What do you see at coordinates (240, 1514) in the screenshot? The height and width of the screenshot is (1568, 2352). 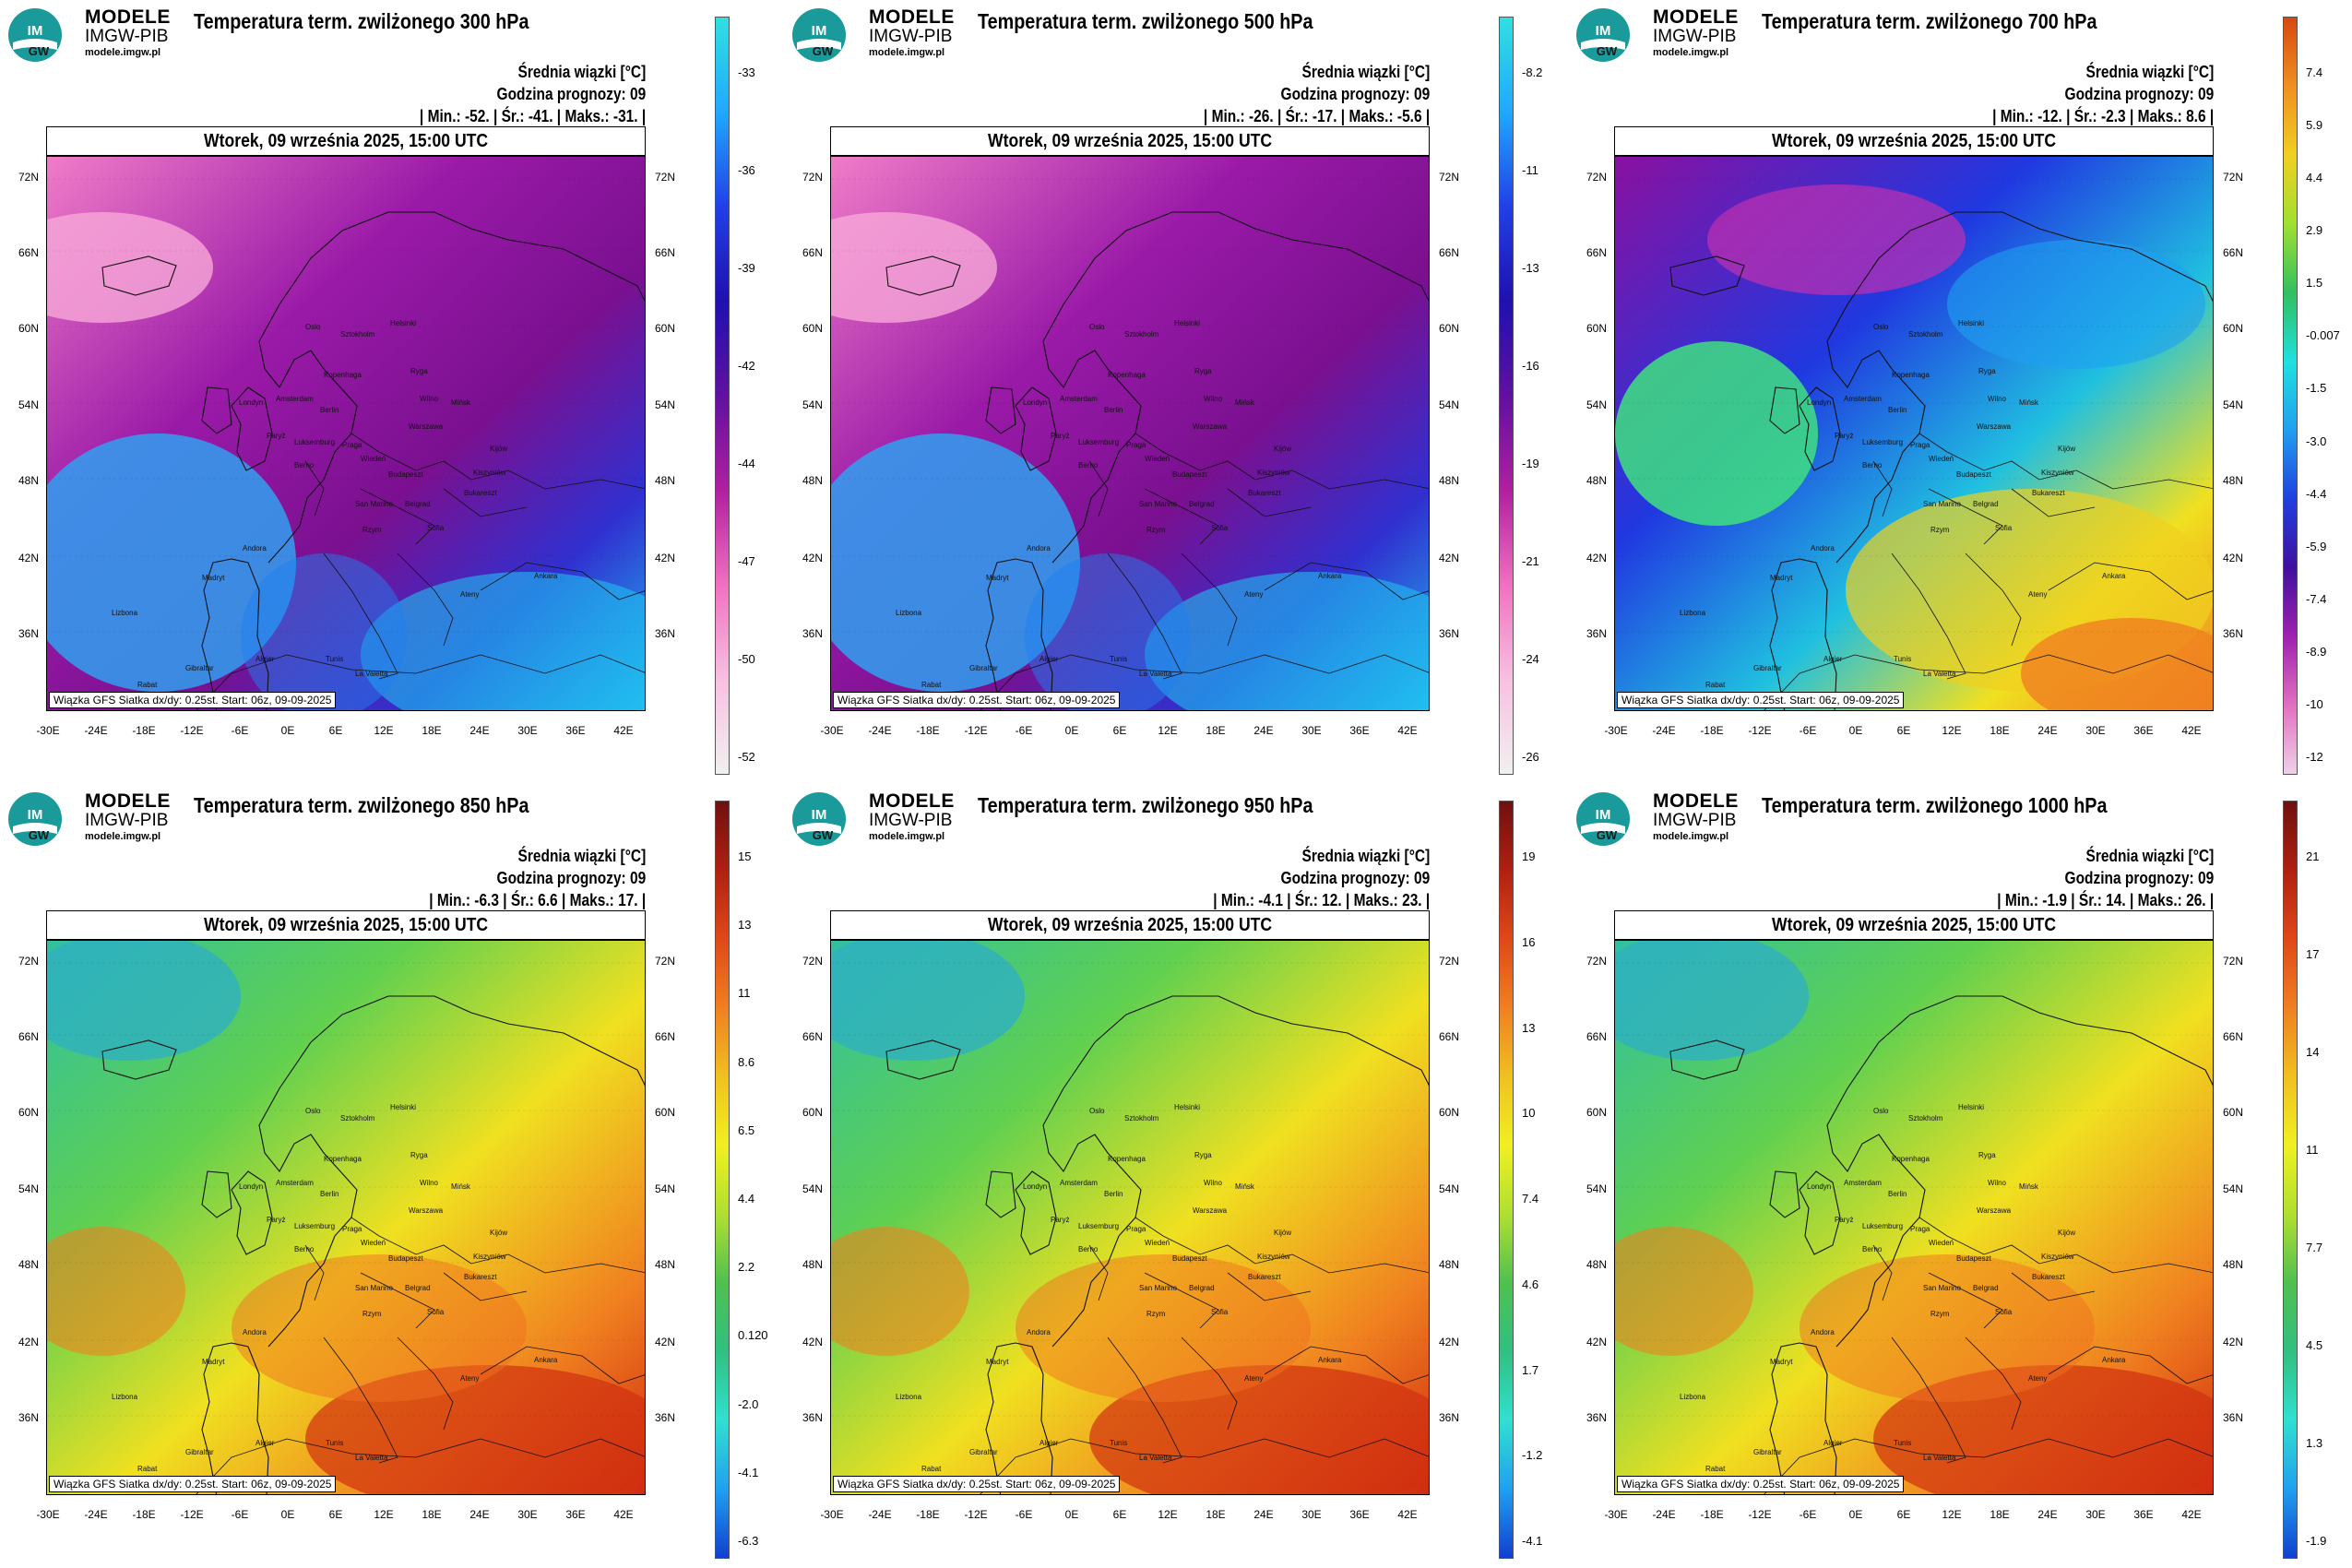 I see `lon-label: -6E` at bounding box center [240, 1514].